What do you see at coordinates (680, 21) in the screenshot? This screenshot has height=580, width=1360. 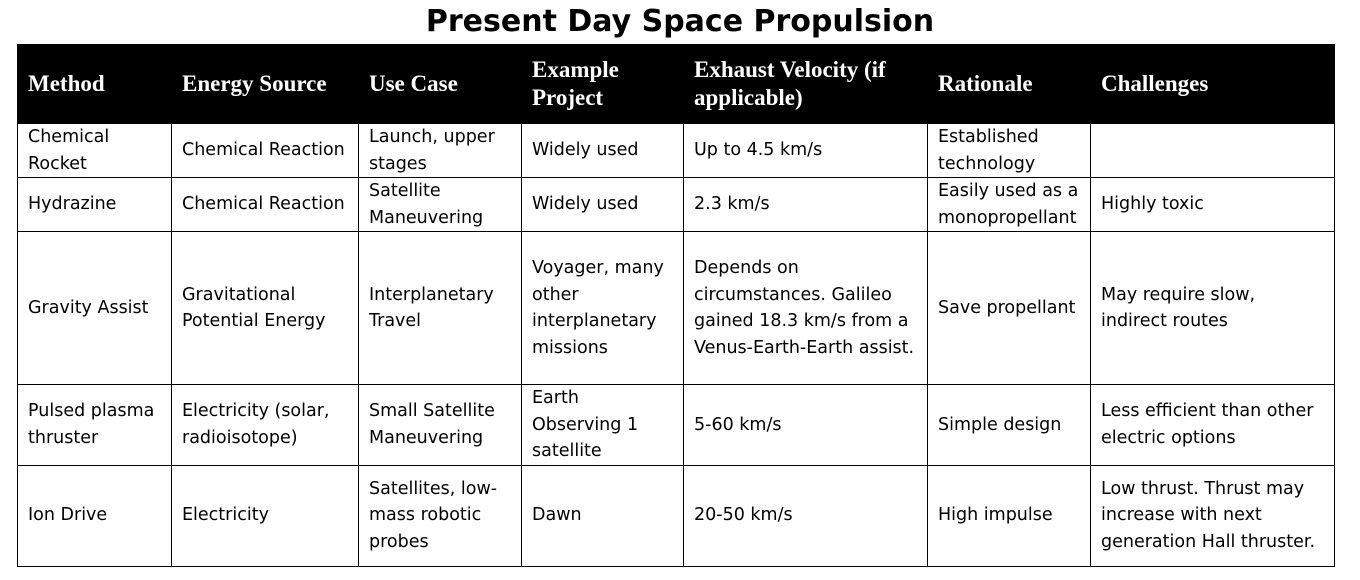 I see `page-title: Present Day Space Propulsion` at bounding box center [680, 21].